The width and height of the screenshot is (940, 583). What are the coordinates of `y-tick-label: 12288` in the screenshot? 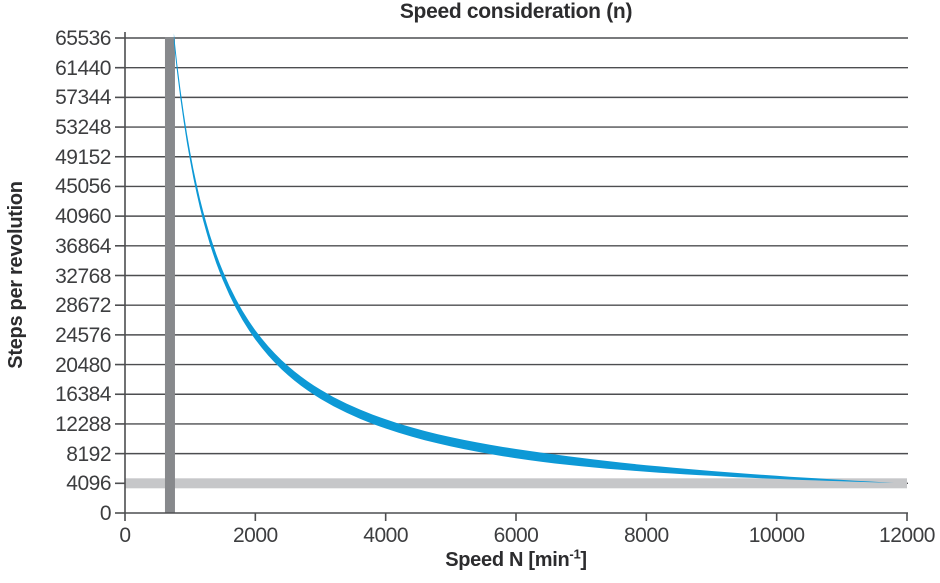 It's located at (83, 424).